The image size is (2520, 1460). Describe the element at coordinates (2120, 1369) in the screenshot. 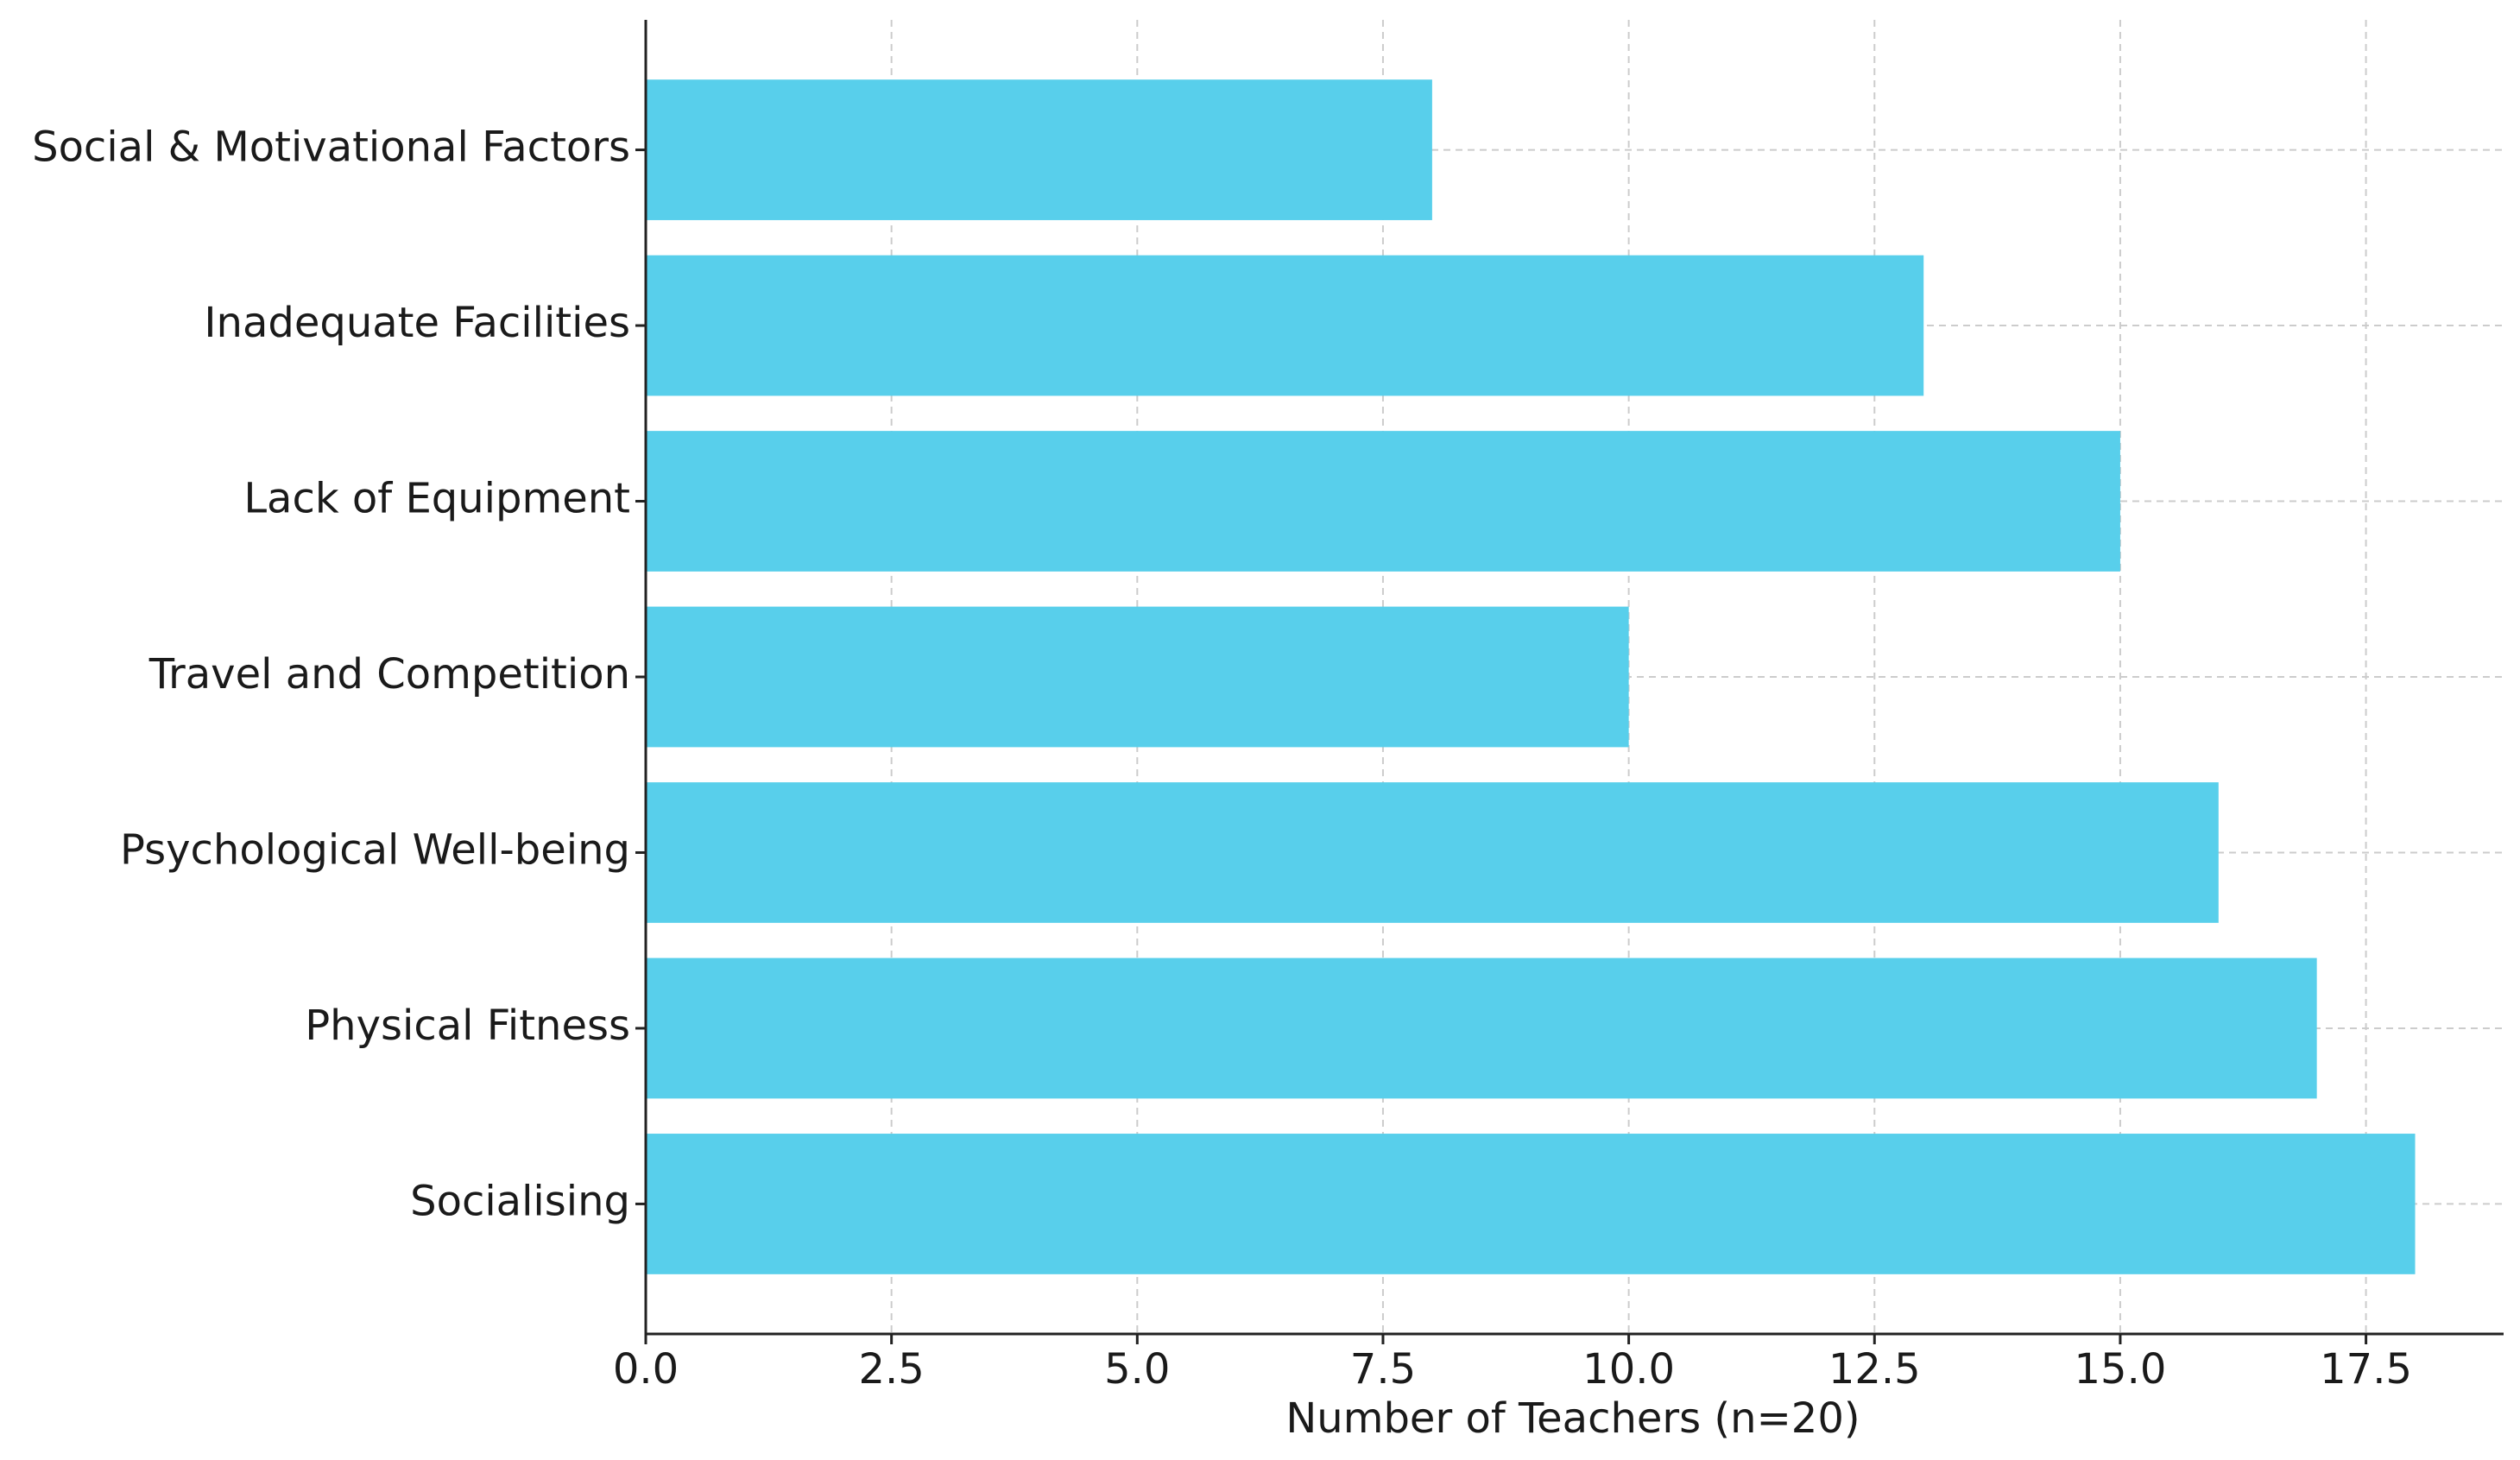

I see `x-tick-label: 15.0` at that location.